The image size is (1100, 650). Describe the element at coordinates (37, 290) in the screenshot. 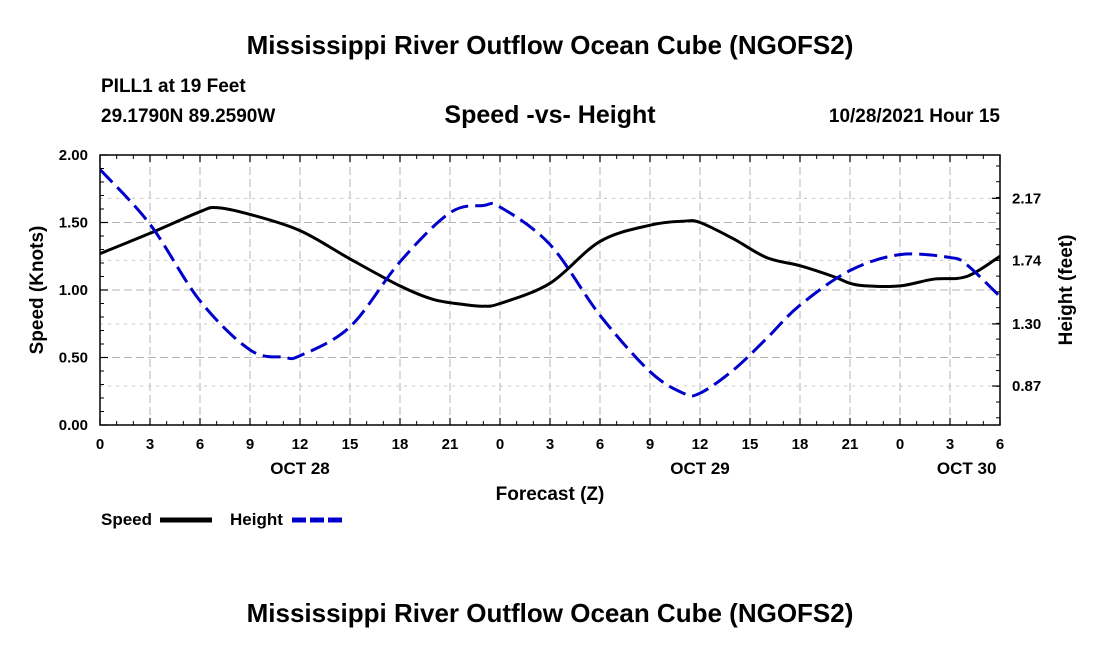

I see `y-axis-label: Speed (Knots)` at that location.